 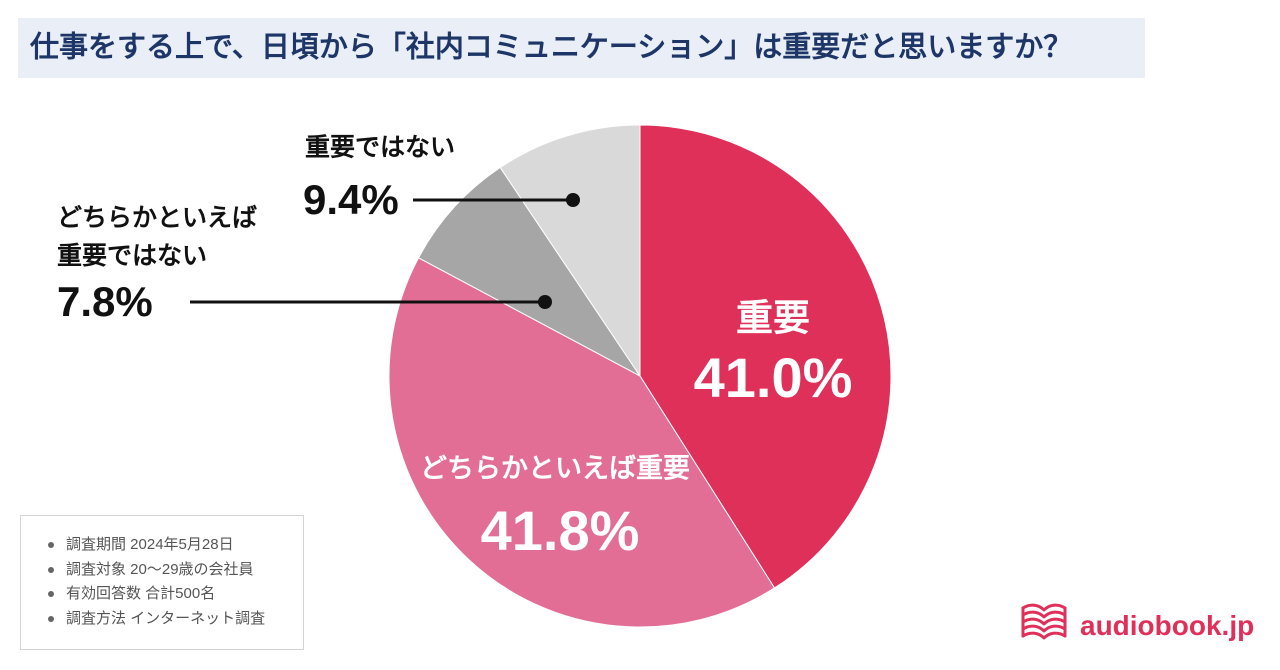 I want to click on list-item: 調査対象 20〜29歳の会社員, so click(x=155, y=570).